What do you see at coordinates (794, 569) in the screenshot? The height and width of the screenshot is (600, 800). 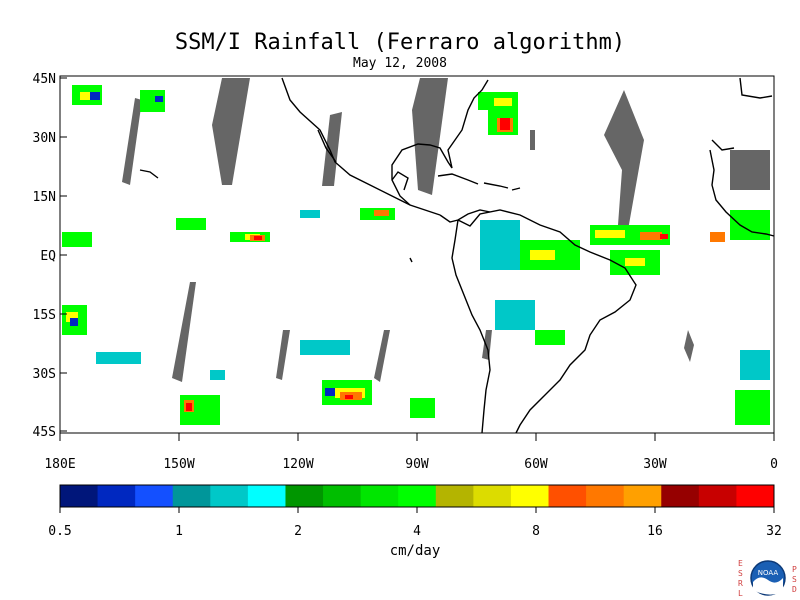 I see `psd-letters: P` at bounding box center [794, 569].